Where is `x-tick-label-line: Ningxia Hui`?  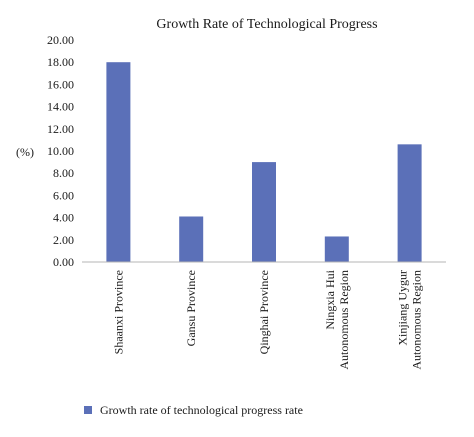
x-tick-label-line: Ningxia Hui is located at coordinates (330, 299).